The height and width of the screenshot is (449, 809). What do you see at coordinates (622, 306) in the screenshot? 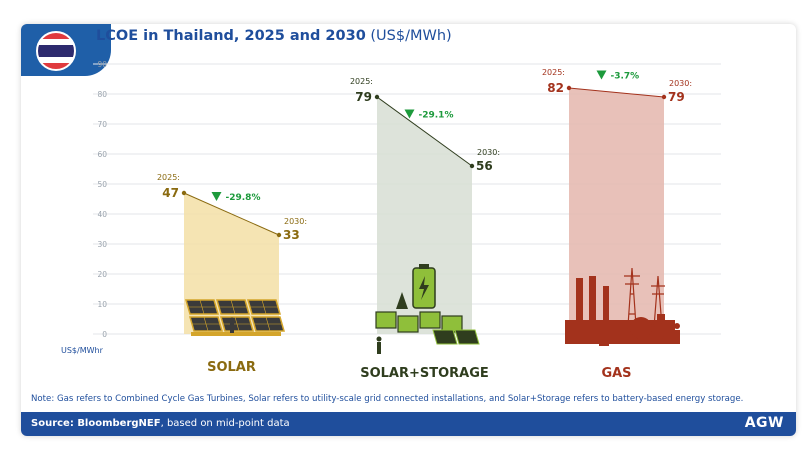
I see `gas-plant-icon` at bounding box center [622, 306].